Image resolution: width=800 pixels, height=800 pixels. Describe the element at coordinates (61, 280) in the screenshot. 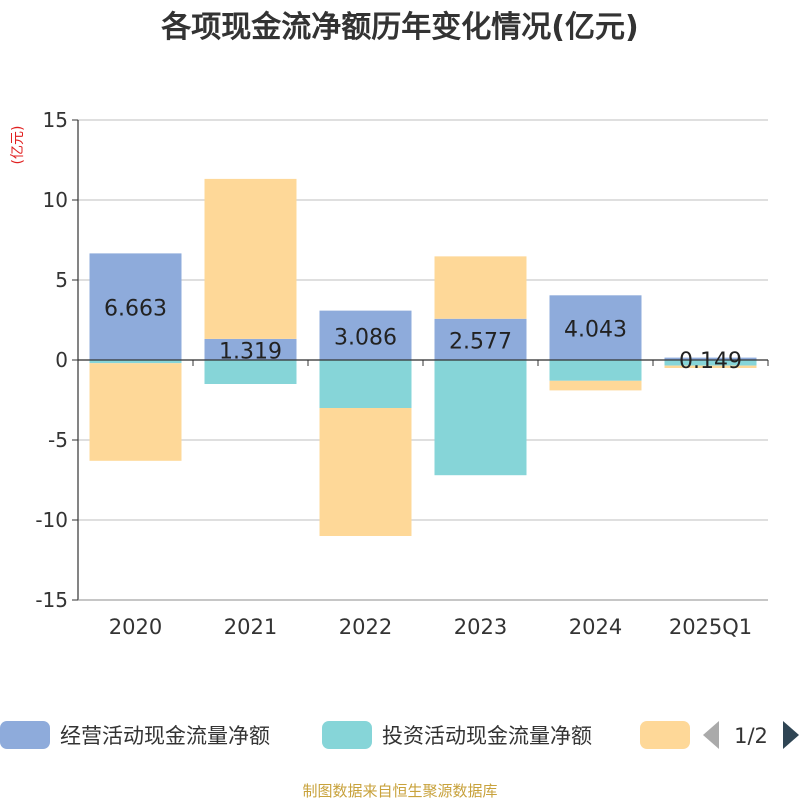

I see `y-tick-label: 5` at that location.